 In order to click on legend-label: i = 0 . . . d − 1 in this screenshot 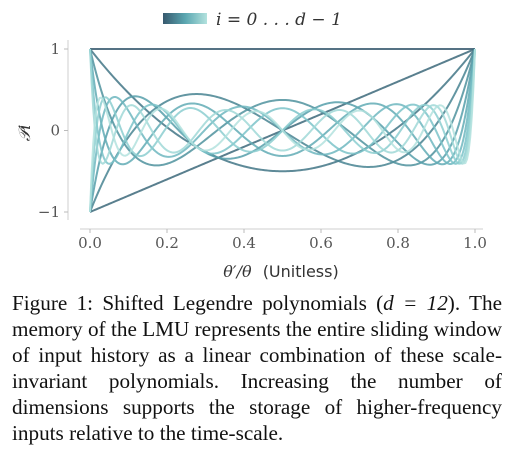, I will do `click(279, 20)`.